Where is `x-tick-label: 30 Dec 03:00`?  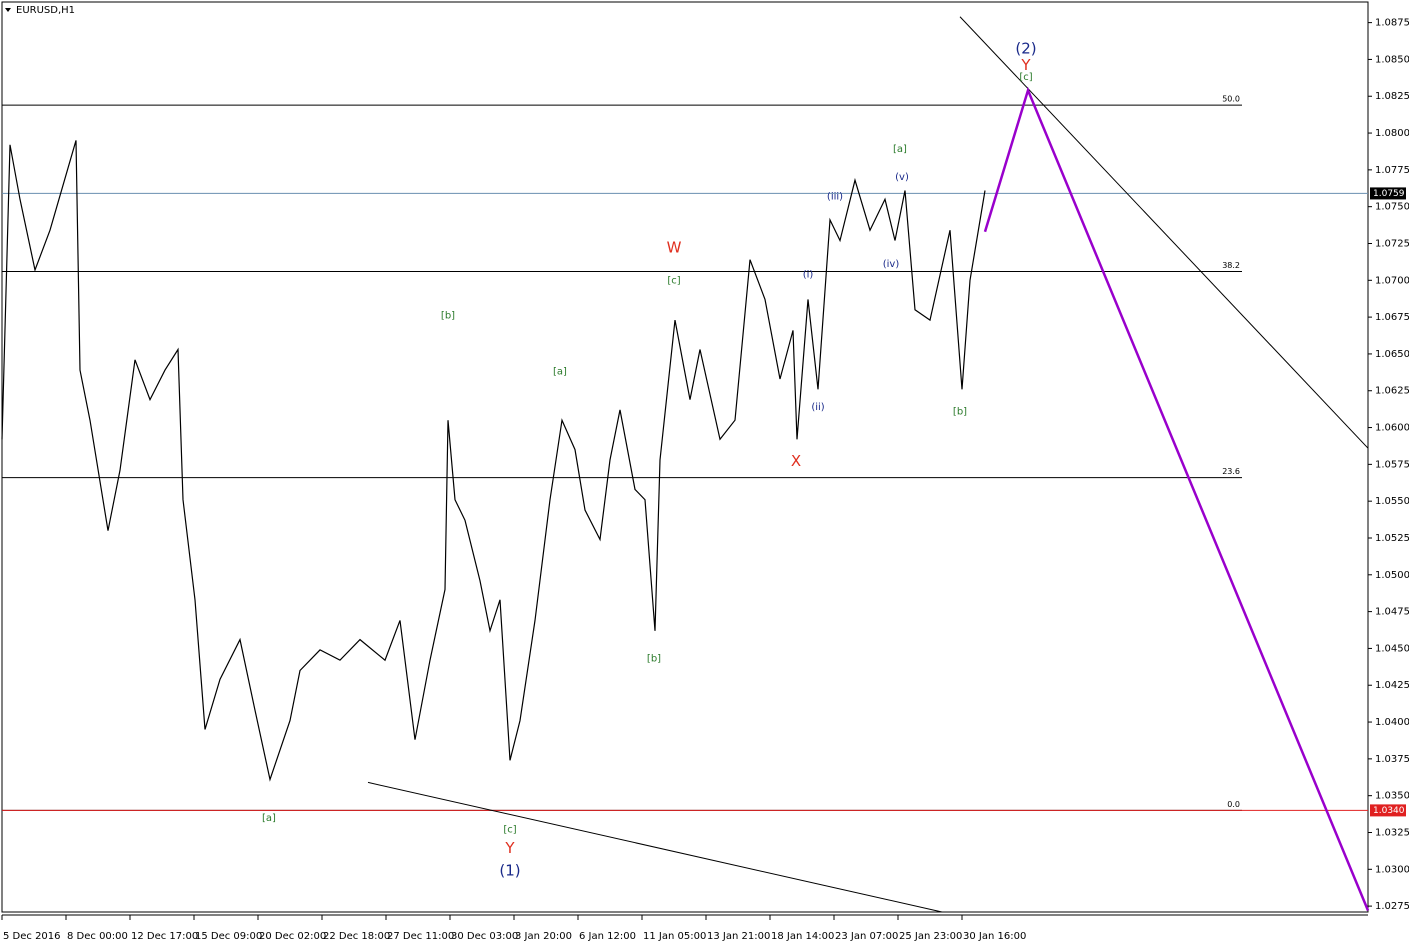 x-tick-label: 30 Dec 03:00 is located at coordinates (484, 936).